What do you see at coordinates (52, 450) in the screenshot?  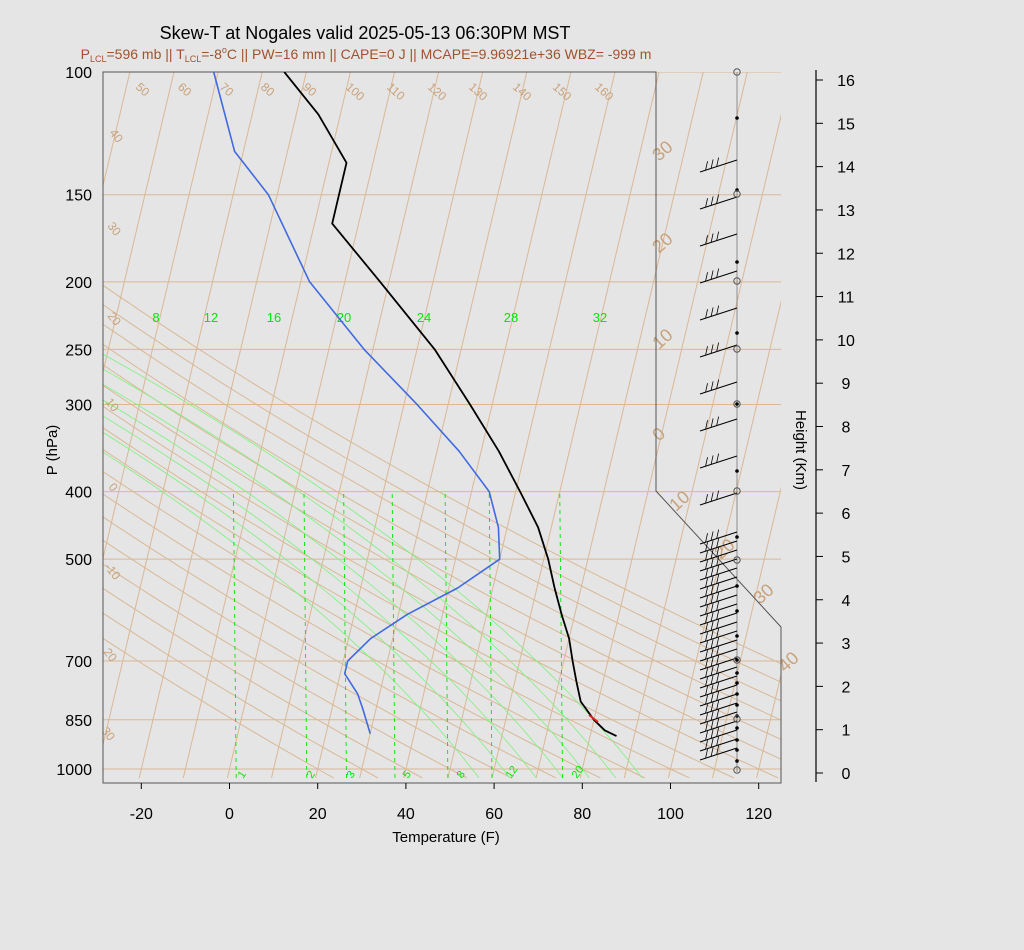 I see `y-axis-label: P (hPa)` at bounding box center [52, 450].